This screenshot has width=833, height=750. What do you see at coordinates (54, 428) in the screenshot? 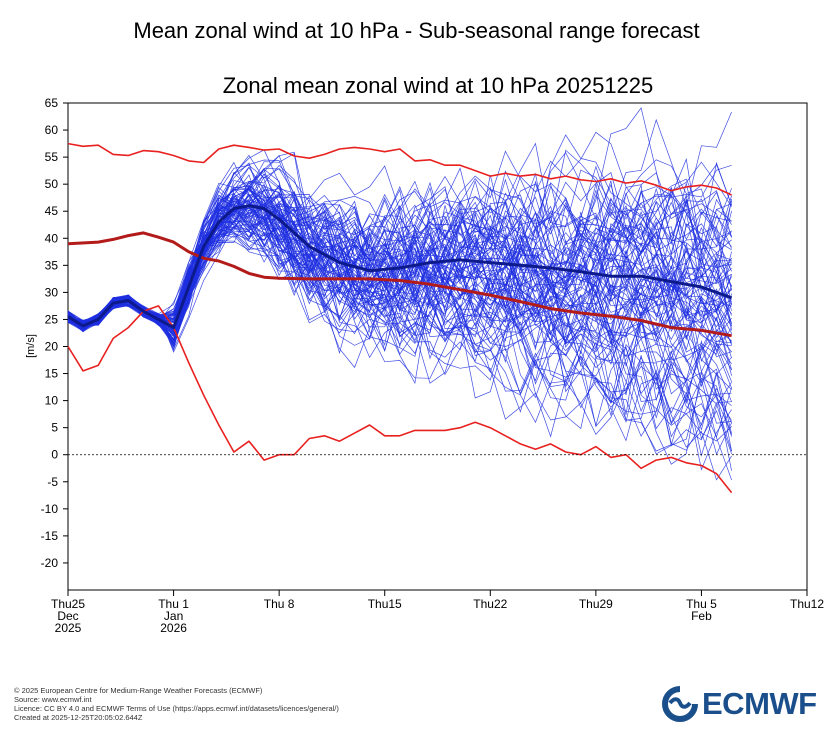
I see `y-tick-label: 5` at bounding box center [54, 428].